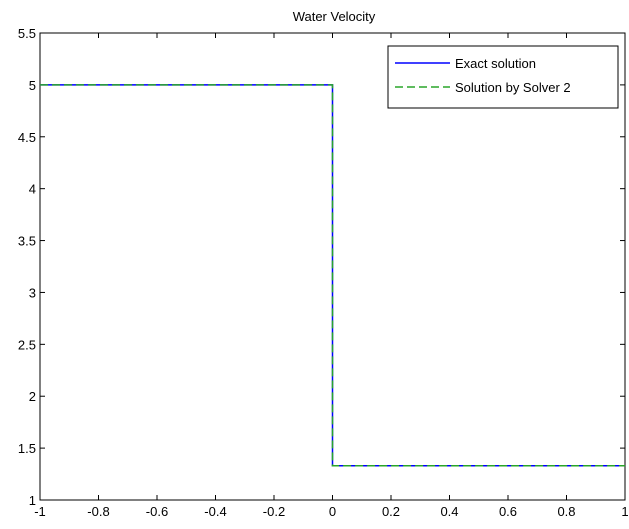  I want to click on legend: Exact solution Solution by Solver 2, so click(503, 77).